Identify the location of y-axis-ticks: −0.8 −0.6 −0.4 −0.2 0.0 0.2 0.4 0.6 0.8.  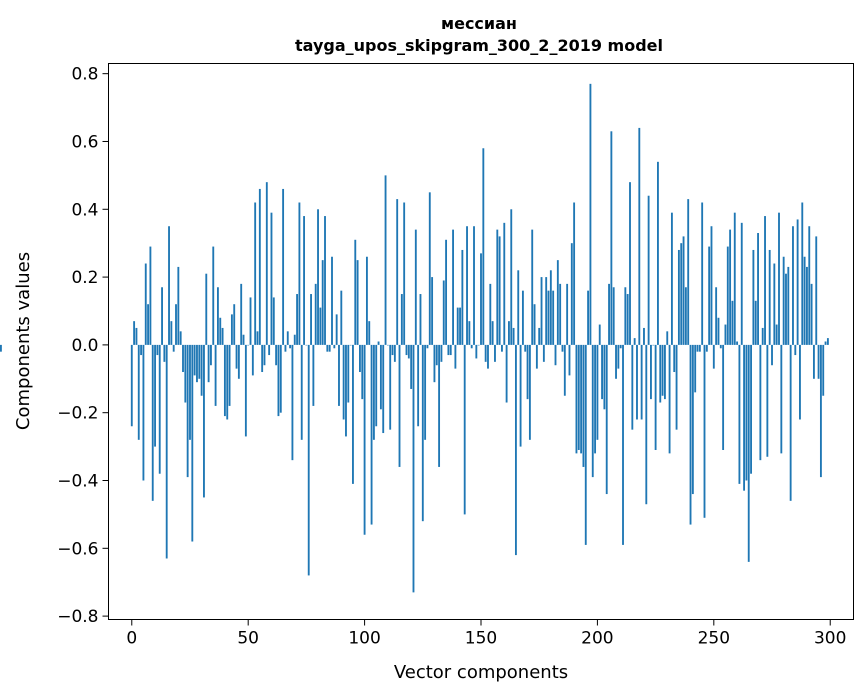
(83, 346).